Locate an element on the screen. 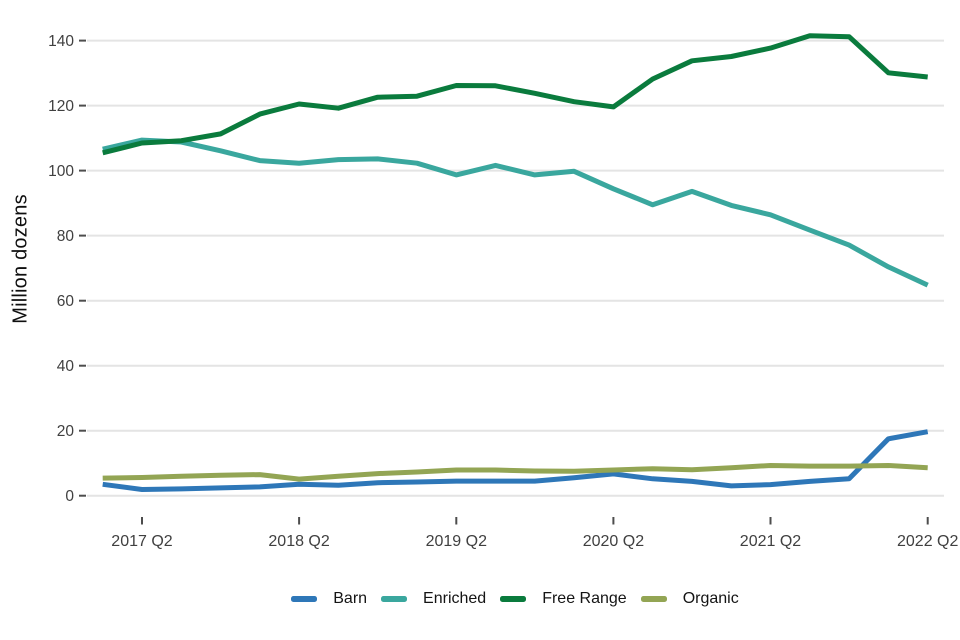 Image resolution: width=960 pixels, height=640 pixels. x-tick-label: 2019 Q2 is located at coordinates (456, 541).